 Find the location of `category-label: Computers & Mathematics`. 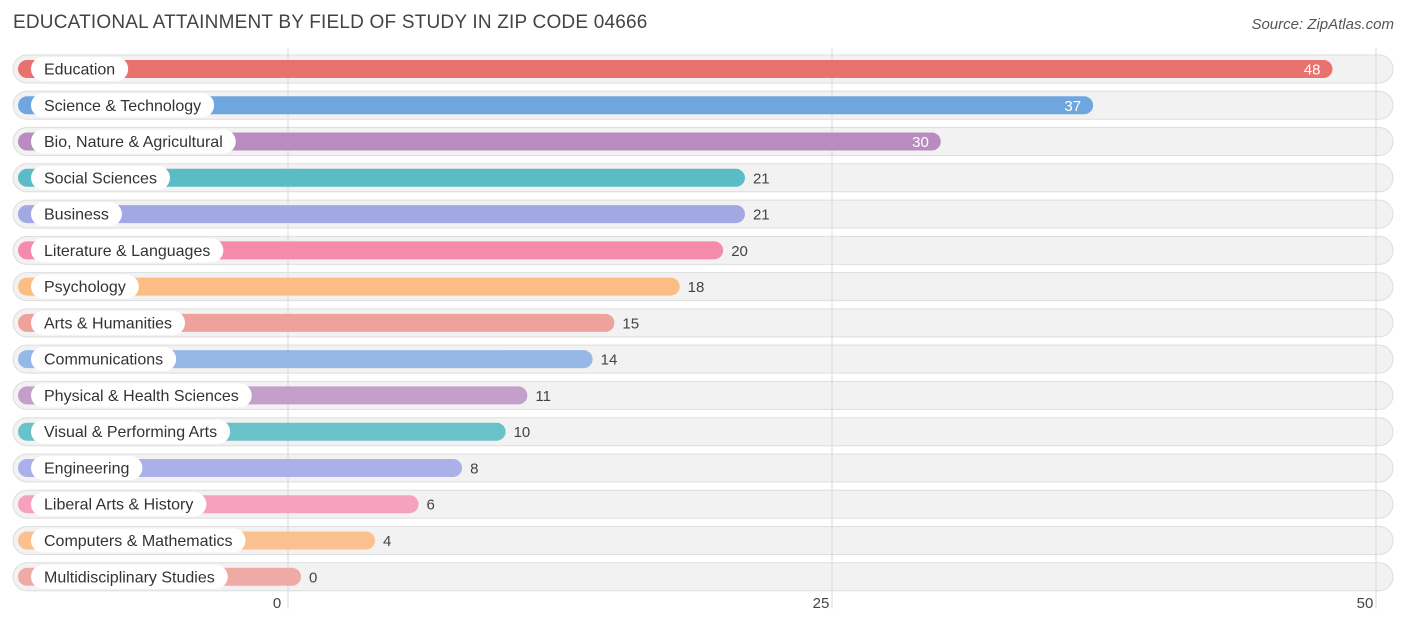

category-label: Computers & Mathematics is located at coordinates (138, 541).